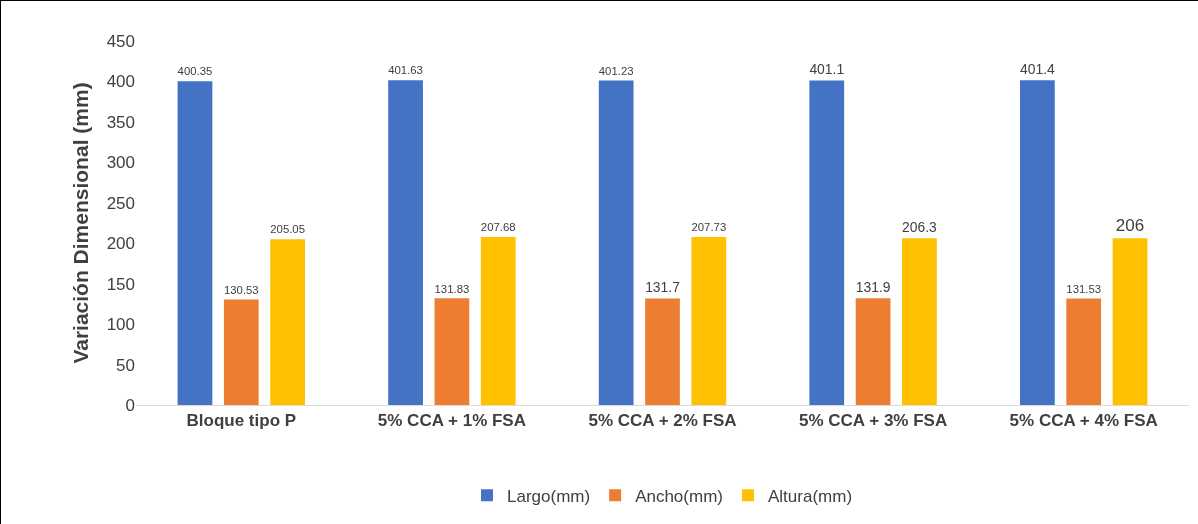  Describe the element at coordinates (873, 421) in the screenshot. I see `x-tick-label: 5% CCA + 3% FSA` at that location.